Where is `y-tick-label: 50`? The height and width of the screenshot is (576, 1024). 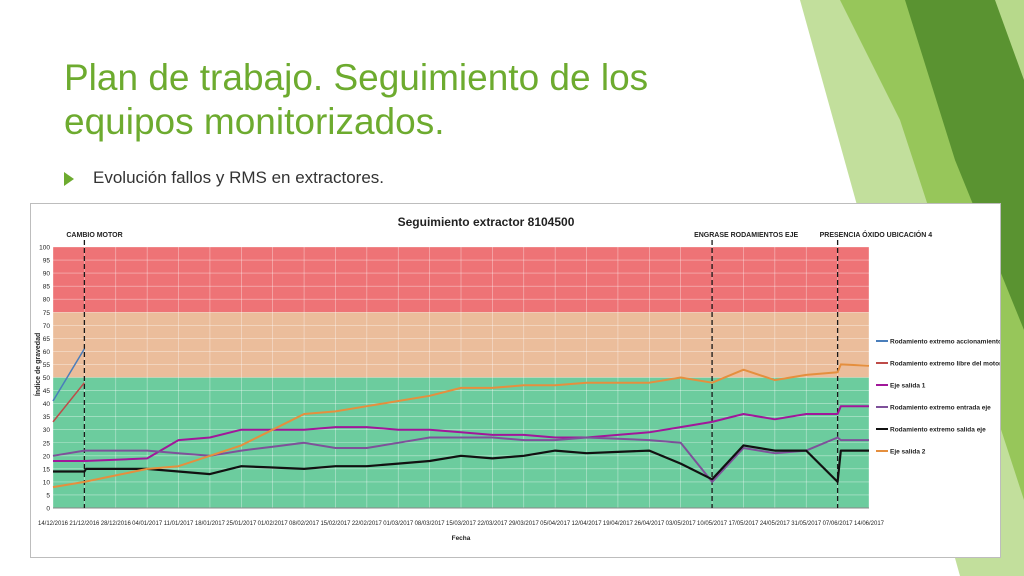 y-tick-label: 50 is located at coordinates (47, 378).